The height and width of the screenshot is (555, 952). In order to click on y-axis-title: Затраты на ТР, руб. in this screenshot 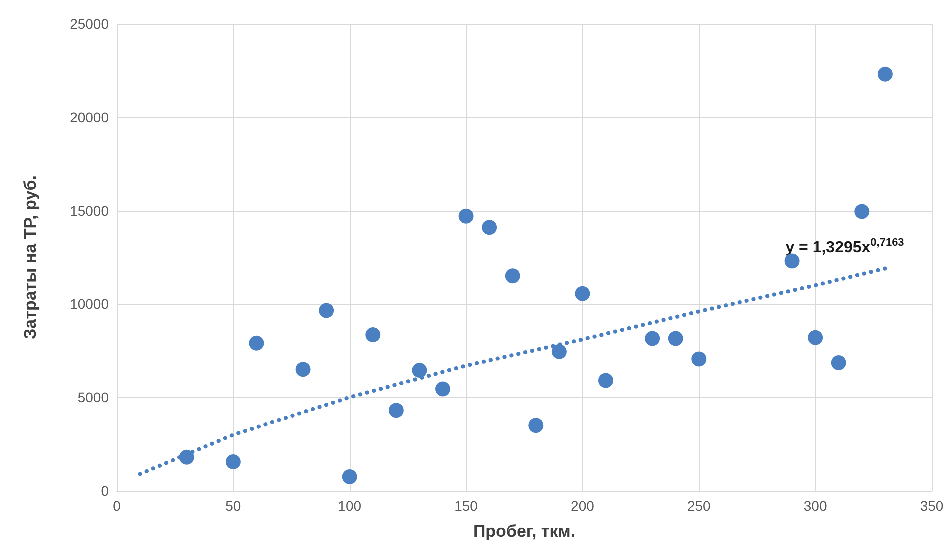, I will do `click(30, 258)`.